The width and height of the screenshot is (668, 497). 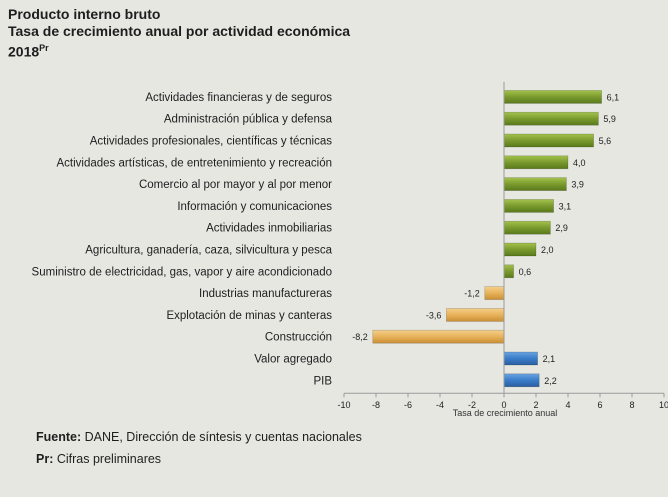 What do you see at coordinates (59, 437) in the screenshot?
I see `source-label: Fuente:` at bounding box center [59, 437].